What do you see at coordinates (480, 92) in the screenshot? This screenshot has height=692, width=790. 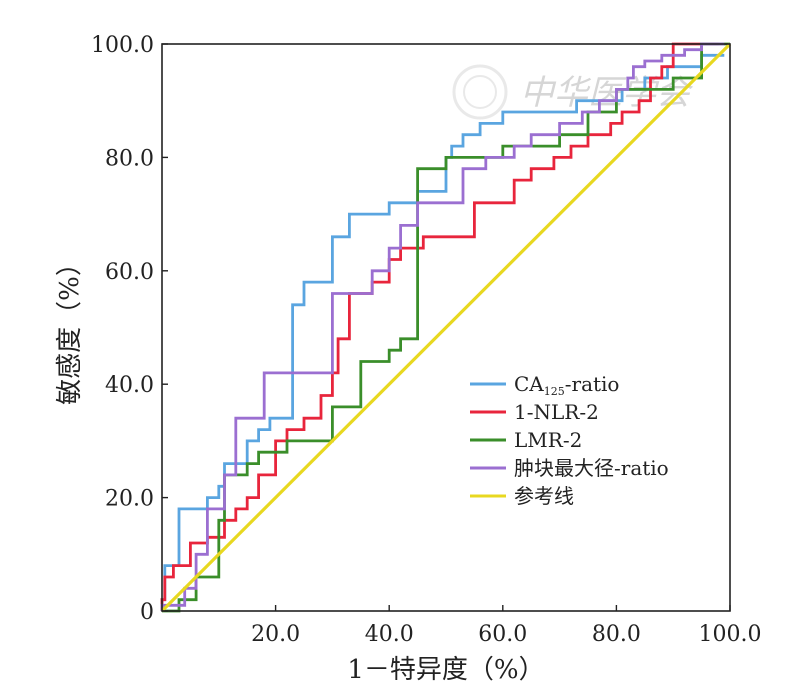 I see `watermark-seal` at bounding box center [480, 92].